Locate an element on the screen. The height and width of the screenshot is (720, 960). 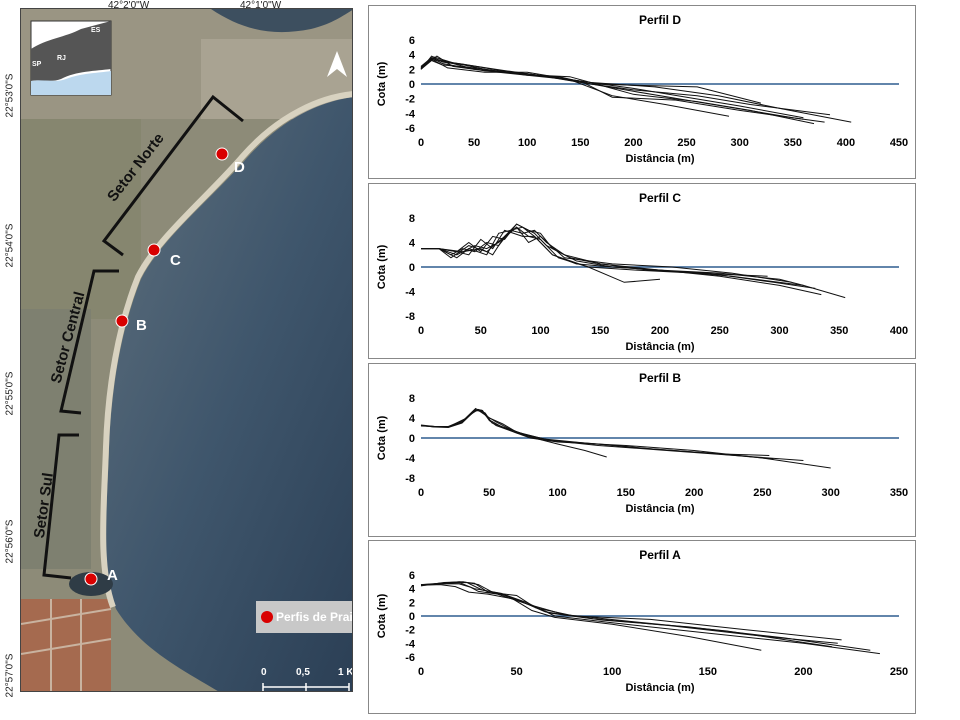
y-tick-label: 6 is located at coordinates (412, 576).